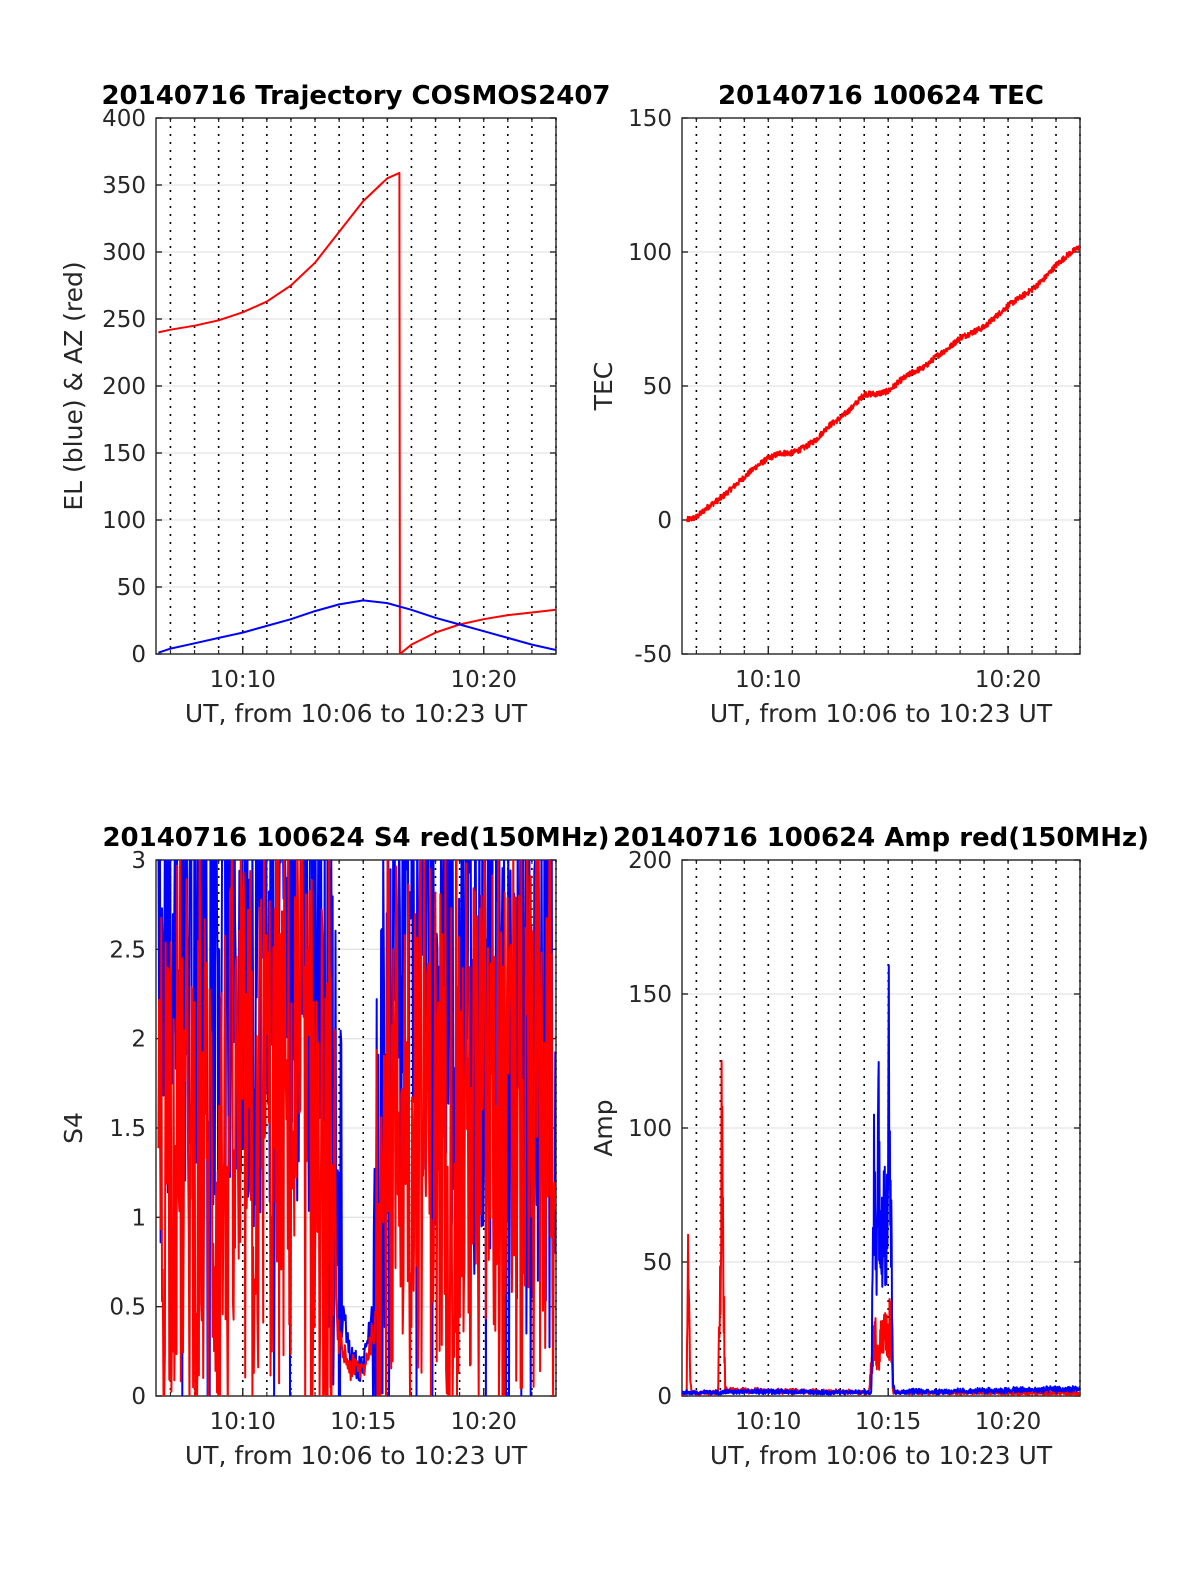 The image size is (1200, 1575). I want to click on y-tick-label: 400, so click(124, 119).